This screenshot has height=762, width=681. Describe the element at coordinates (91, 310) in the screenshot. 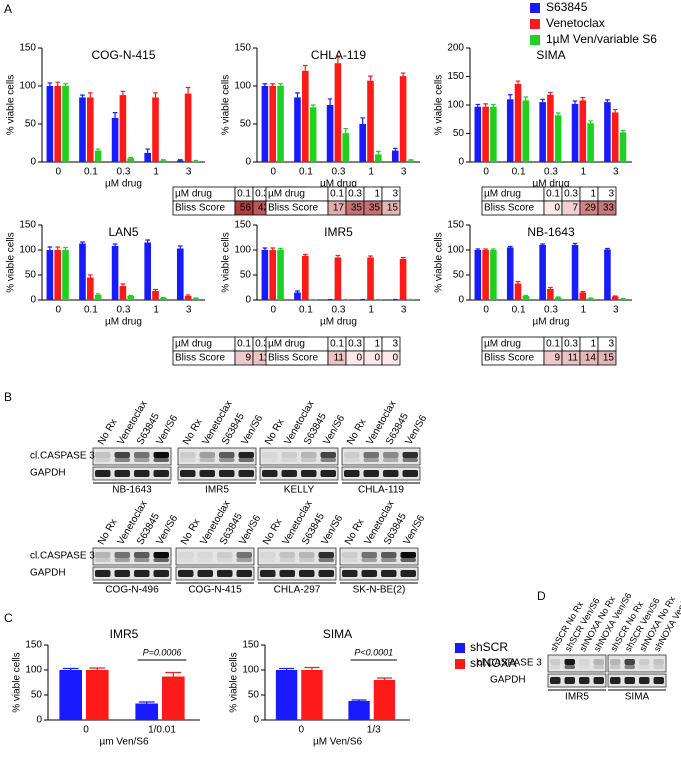

I see `x-tick-label: 0.1` at that location.